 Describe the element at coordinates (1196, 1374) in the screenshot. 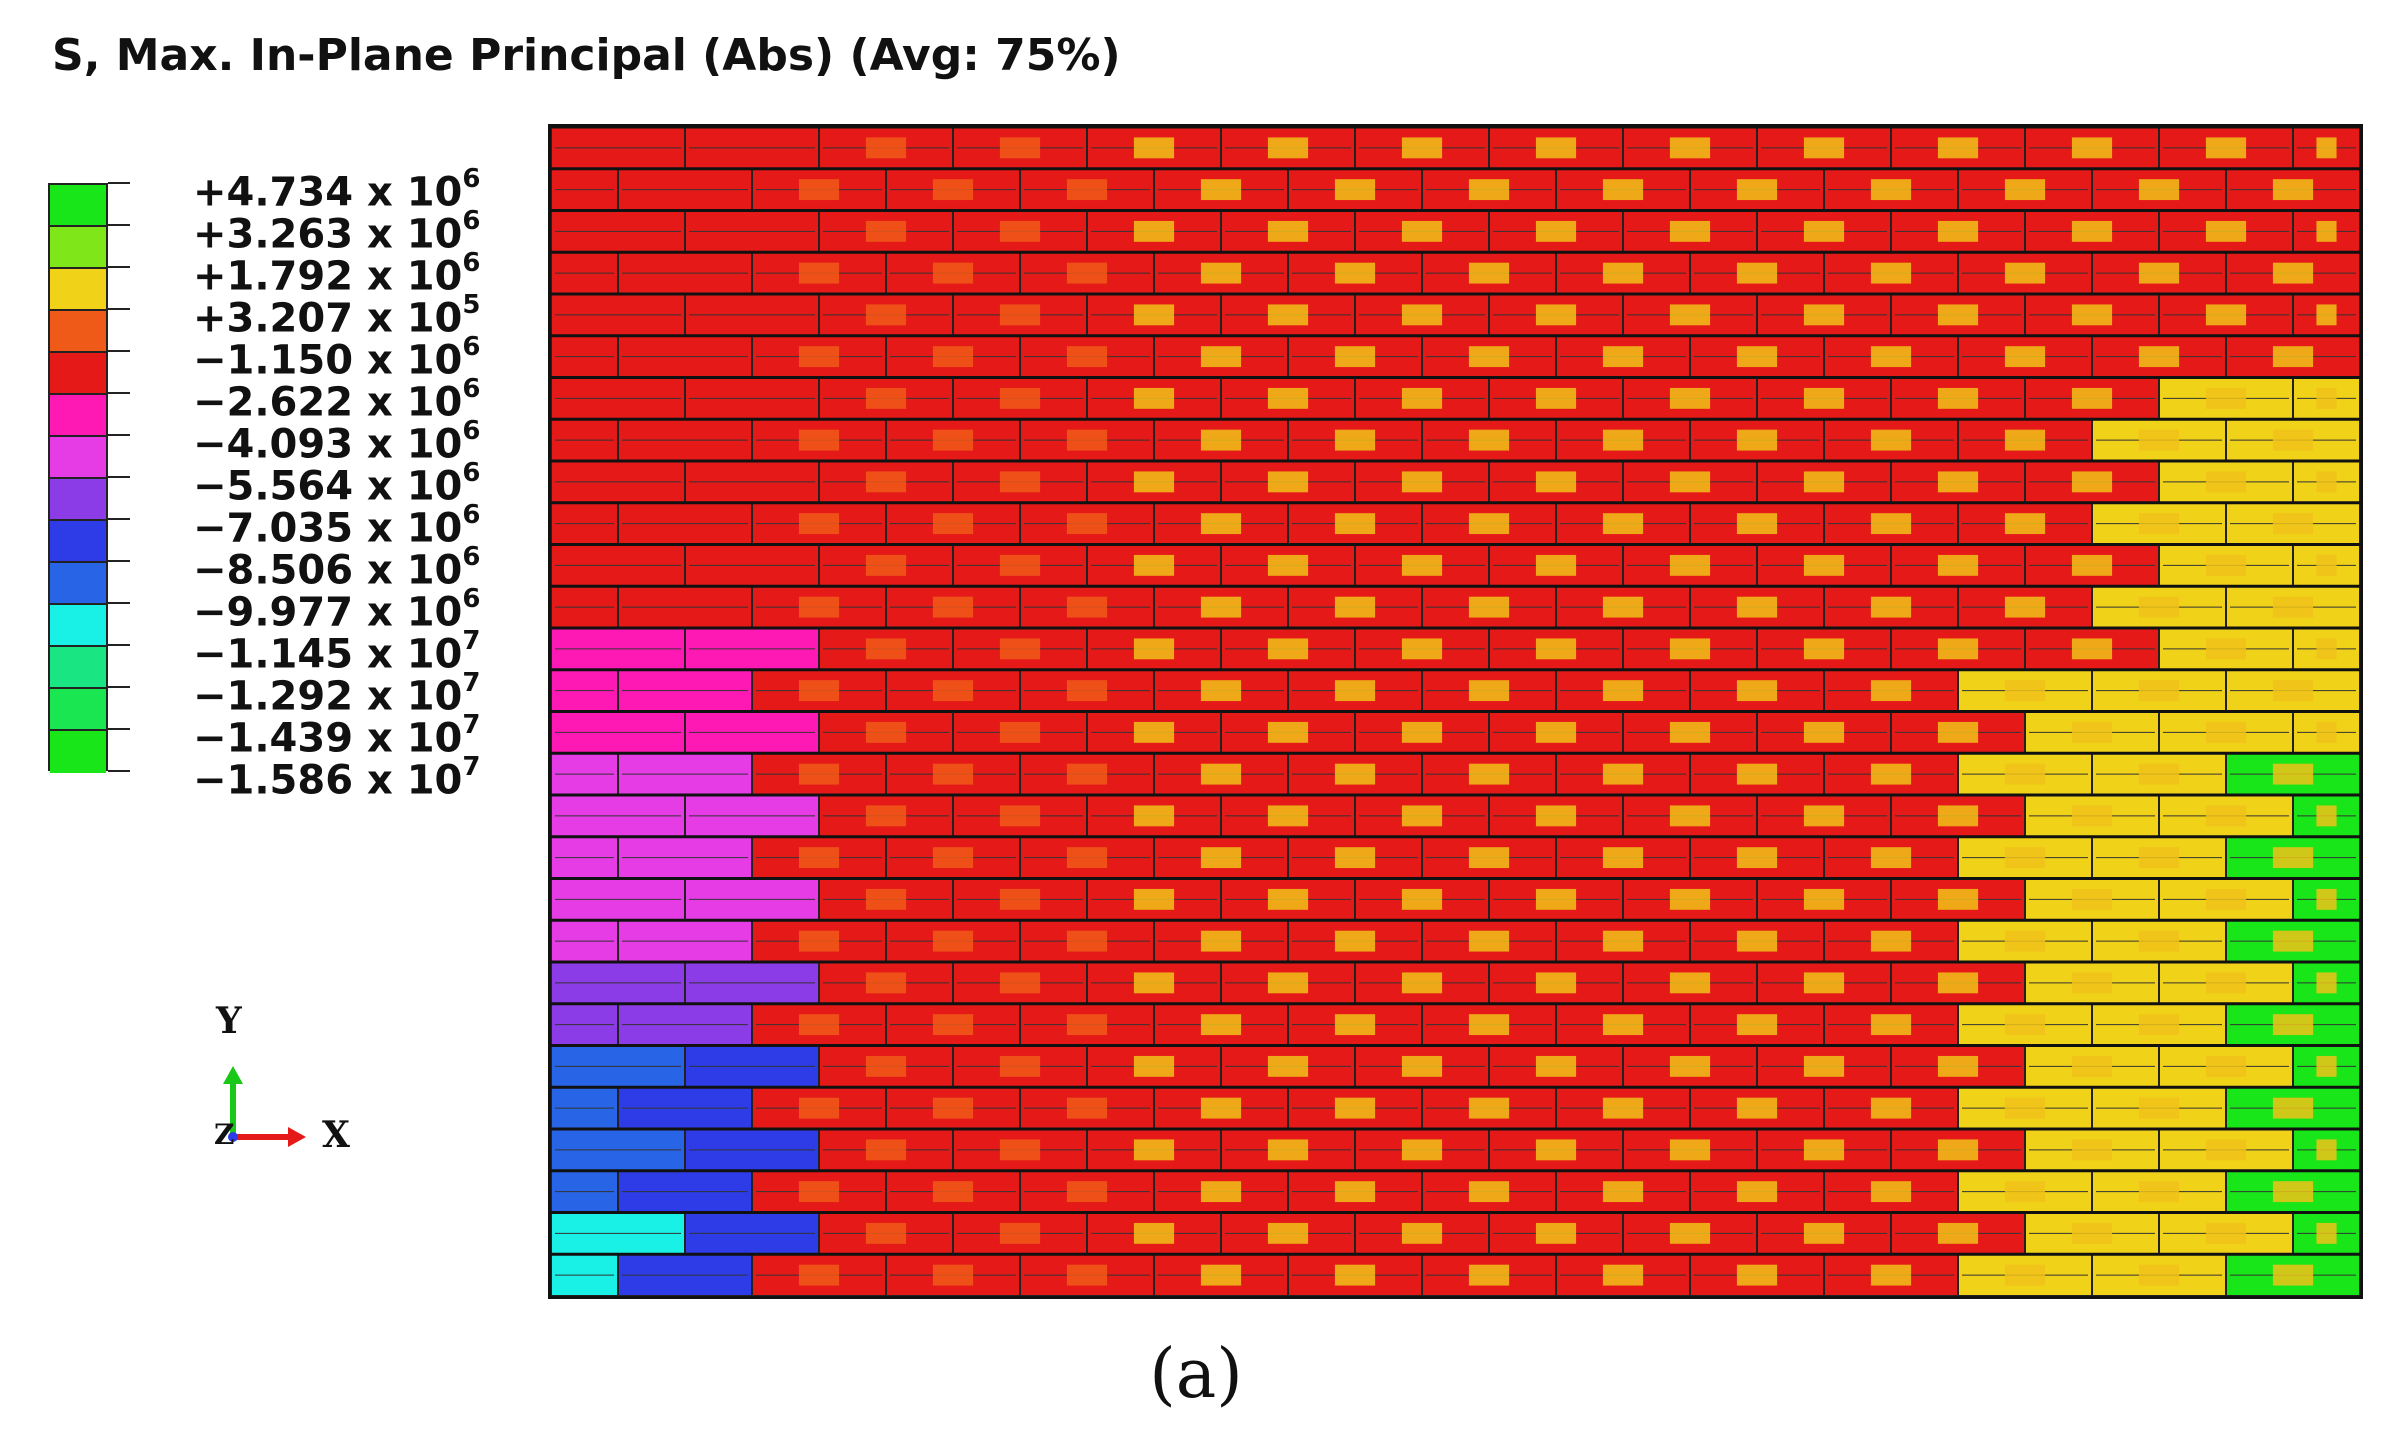

I see `figure-caption: (a)` at that location.